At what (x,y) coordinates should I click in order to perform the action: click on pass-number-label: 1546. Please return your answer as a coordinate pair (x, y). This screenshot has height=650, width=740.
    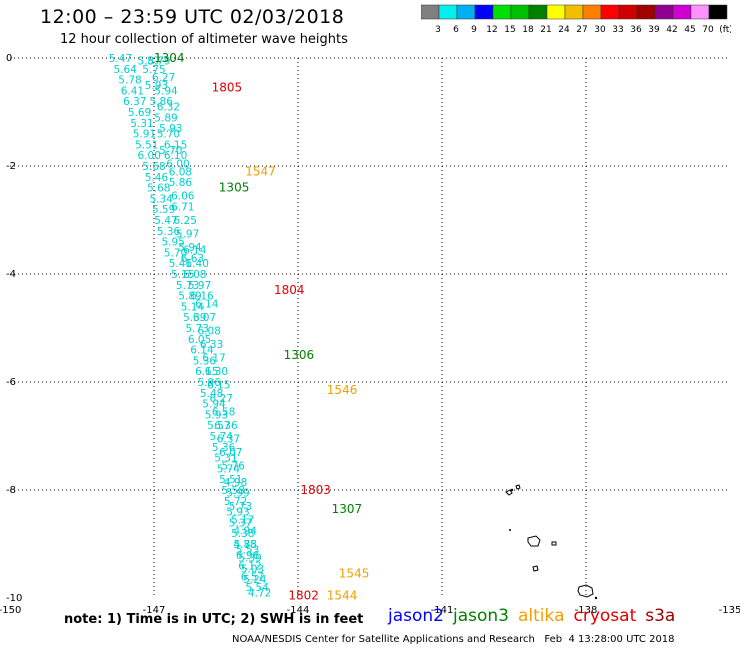
    Looking at the image, I should click on (342, 390).